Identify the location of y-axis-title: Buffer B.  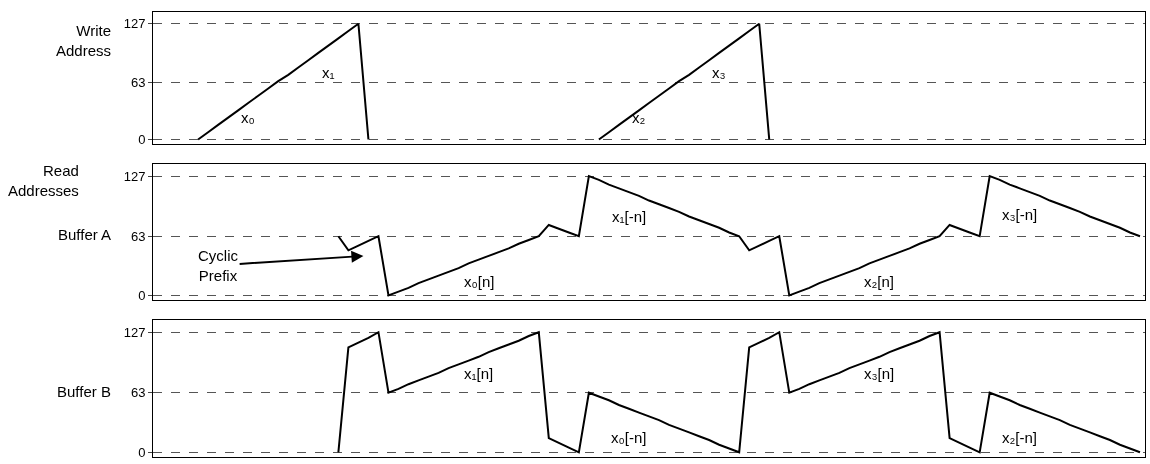
(84, 391).